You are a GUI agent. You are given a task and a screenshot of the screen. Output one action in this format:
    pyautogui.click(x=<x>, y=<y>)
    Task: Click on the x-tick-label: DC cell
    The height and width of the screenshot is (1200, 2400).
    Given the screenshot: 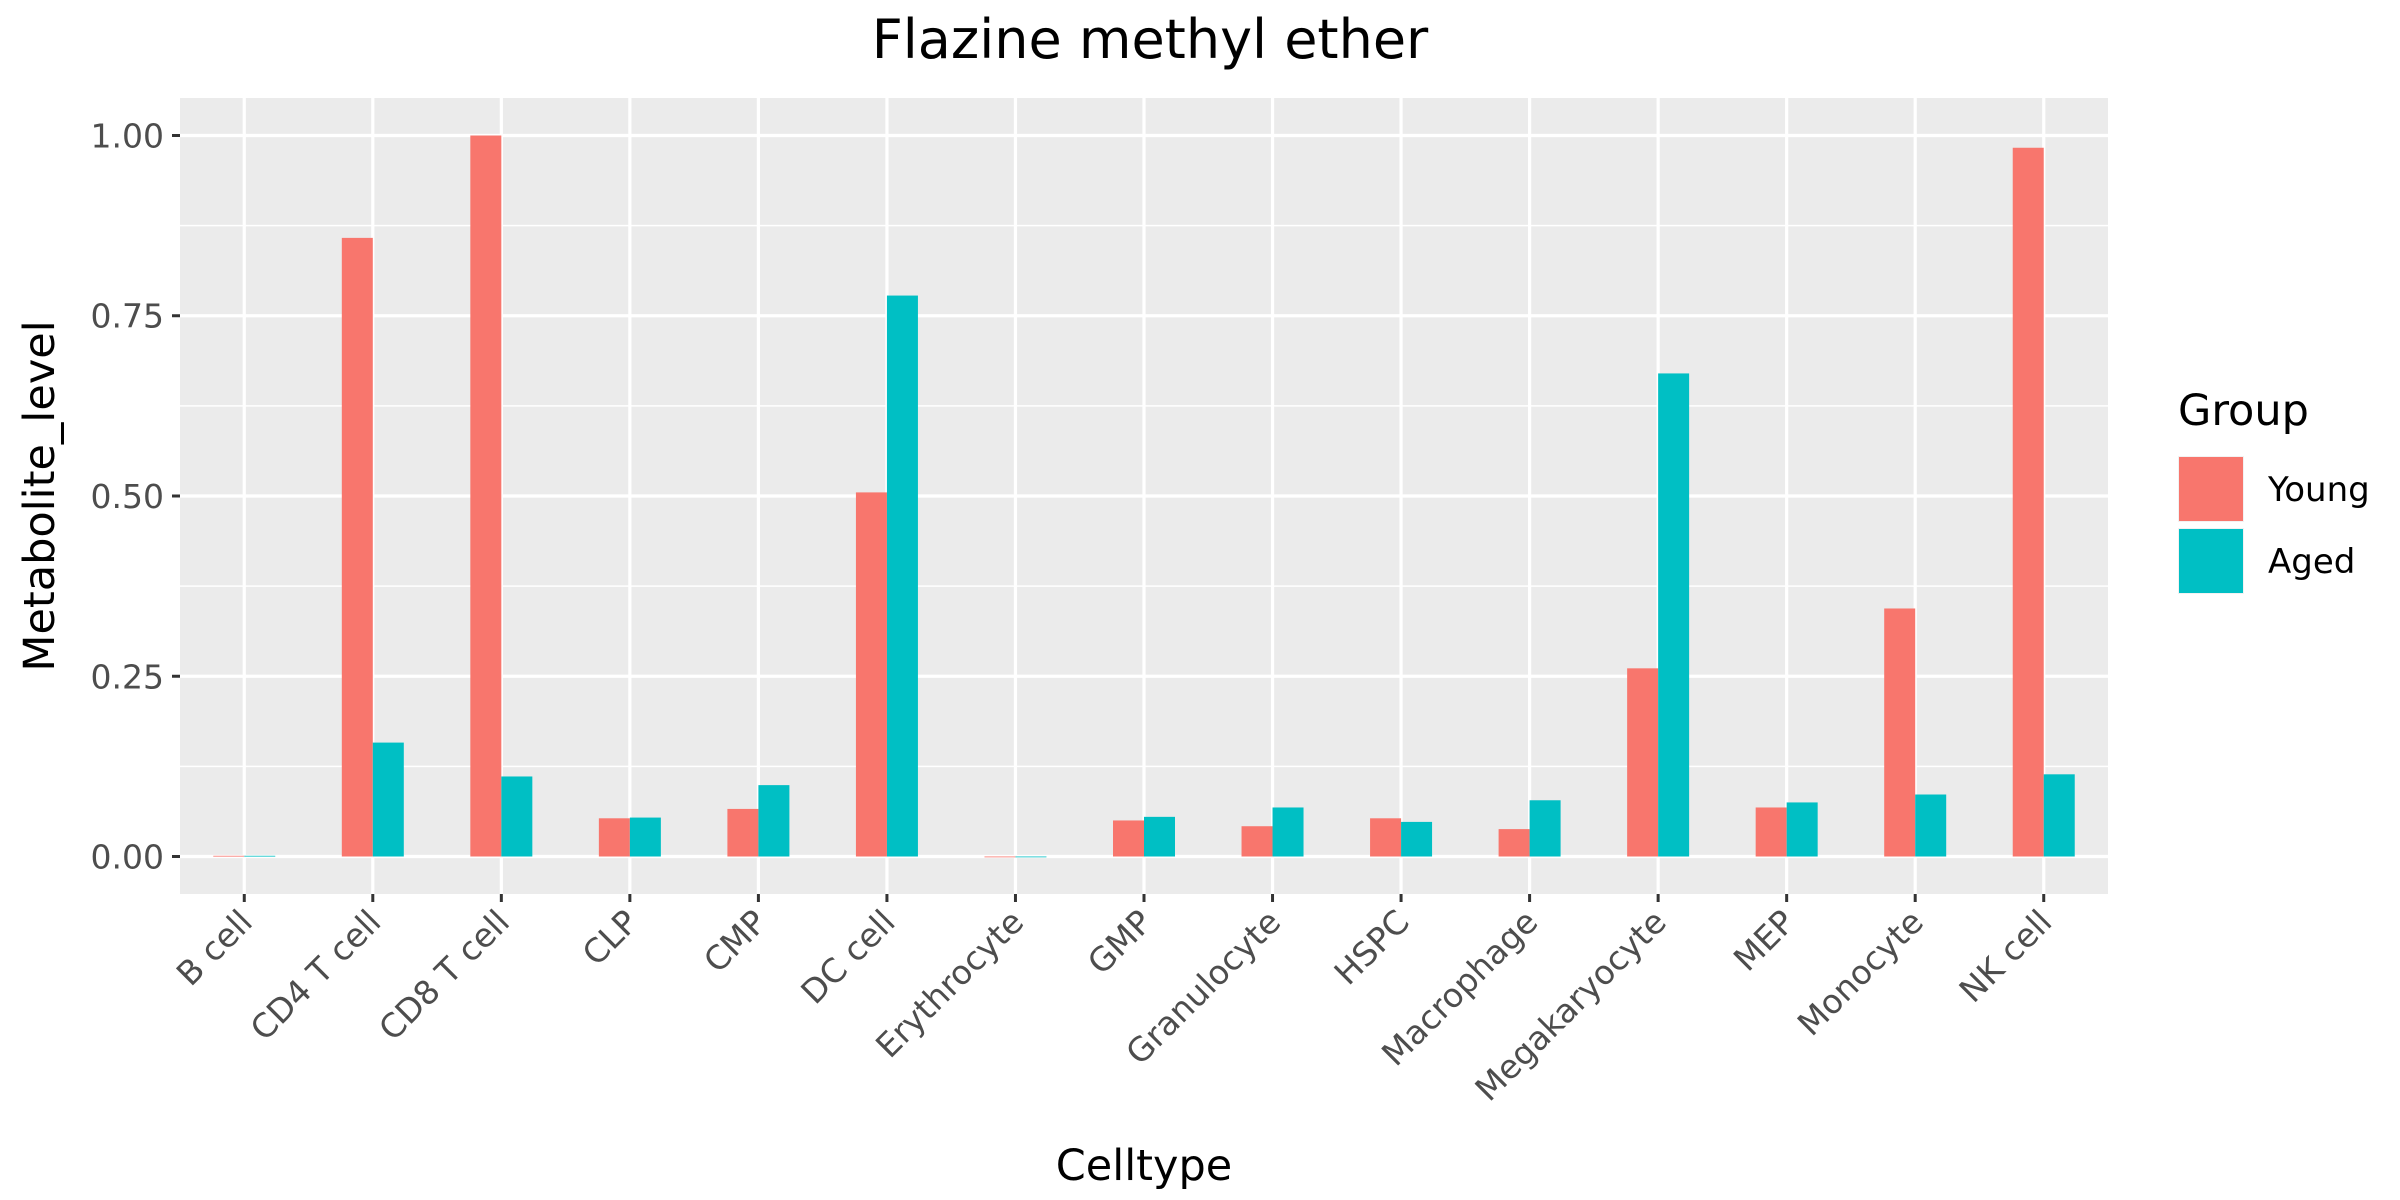 What is the action you would take?
    pyautogui.click(x=847, y=956)
    